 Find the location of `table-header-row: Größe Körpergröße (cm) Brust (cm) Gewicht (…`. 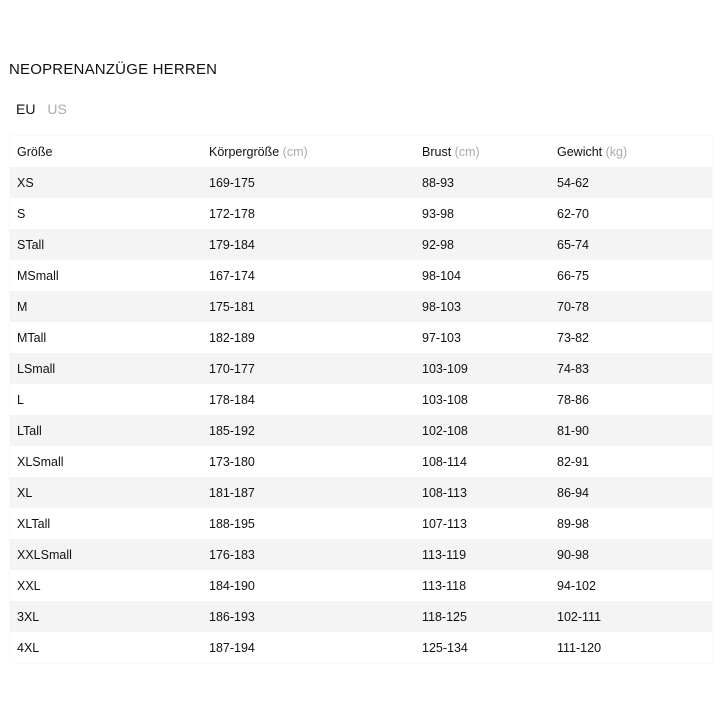

table-header-row: Größe Körpergröße (cm) Brust (cm) Gewicht (… is located at coordinates (361, 151).